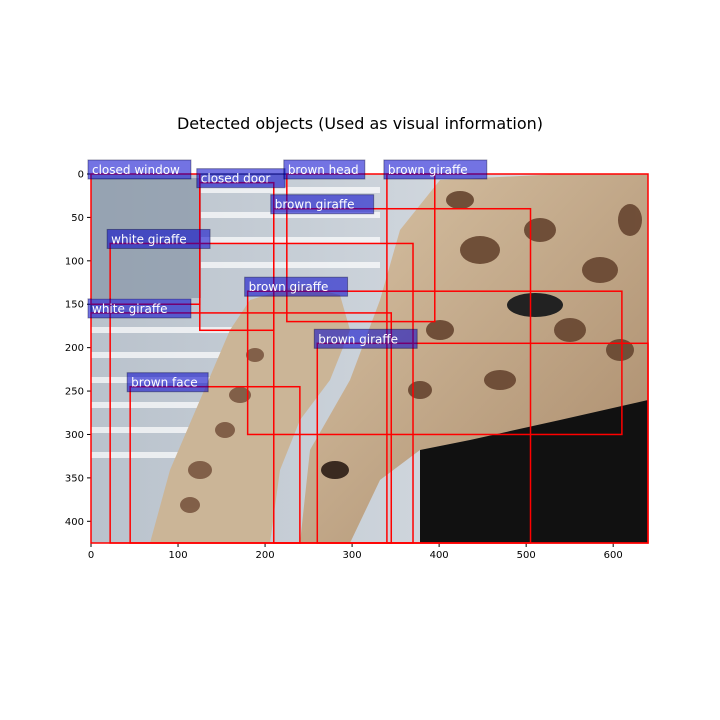  I want to click on y-tick-label: 0, so click(81, 175).